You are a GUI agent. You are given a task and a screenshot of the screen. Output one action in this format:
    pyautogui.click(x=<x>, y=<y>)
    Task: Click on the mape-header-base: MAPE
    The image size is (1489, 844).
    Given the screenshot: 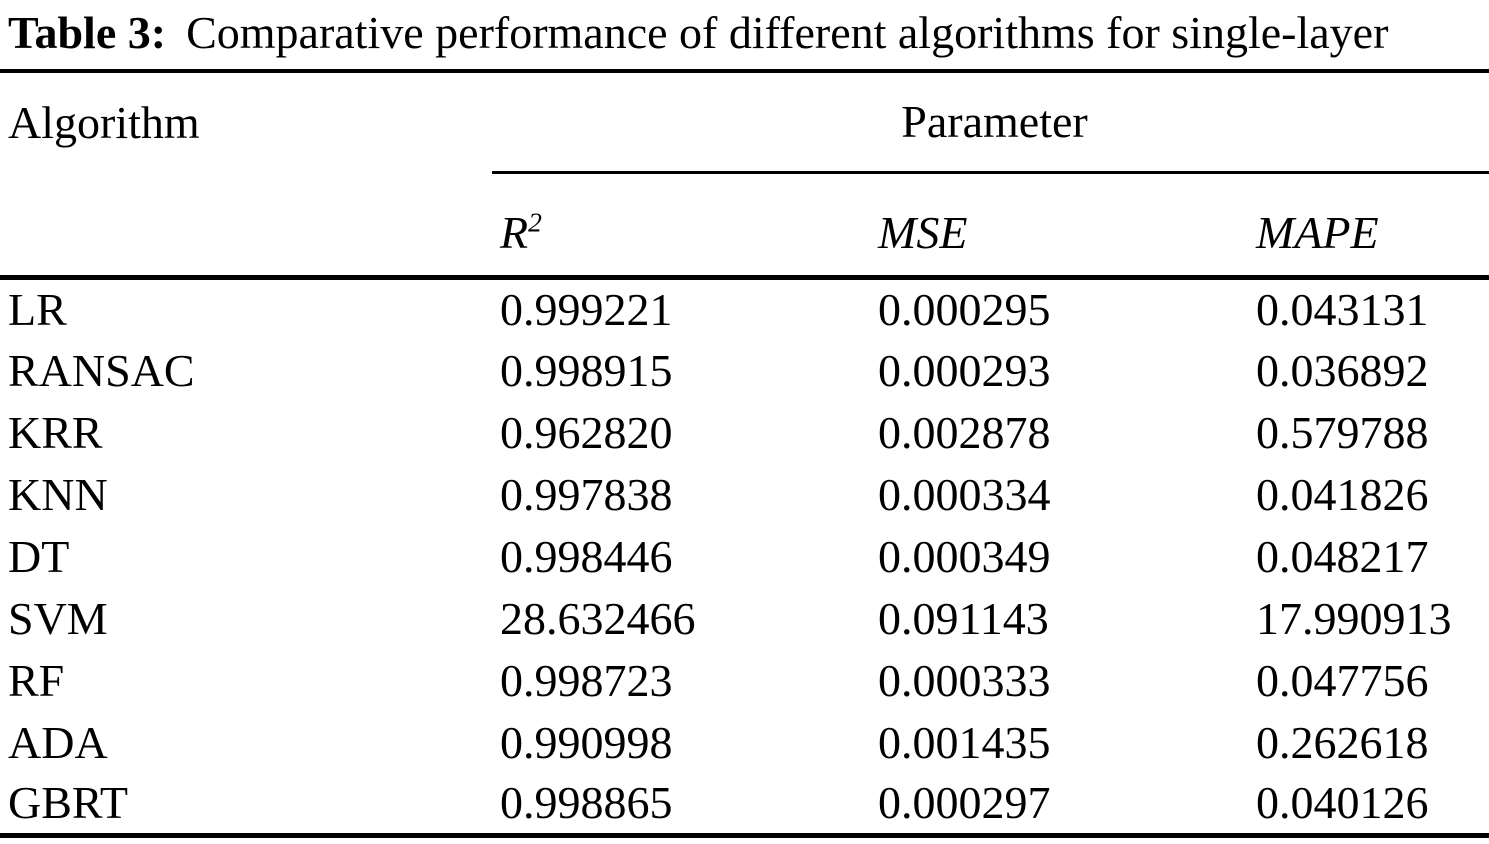 What is the action you would take?
    pyautogui.click(x=1317, y=232)
    